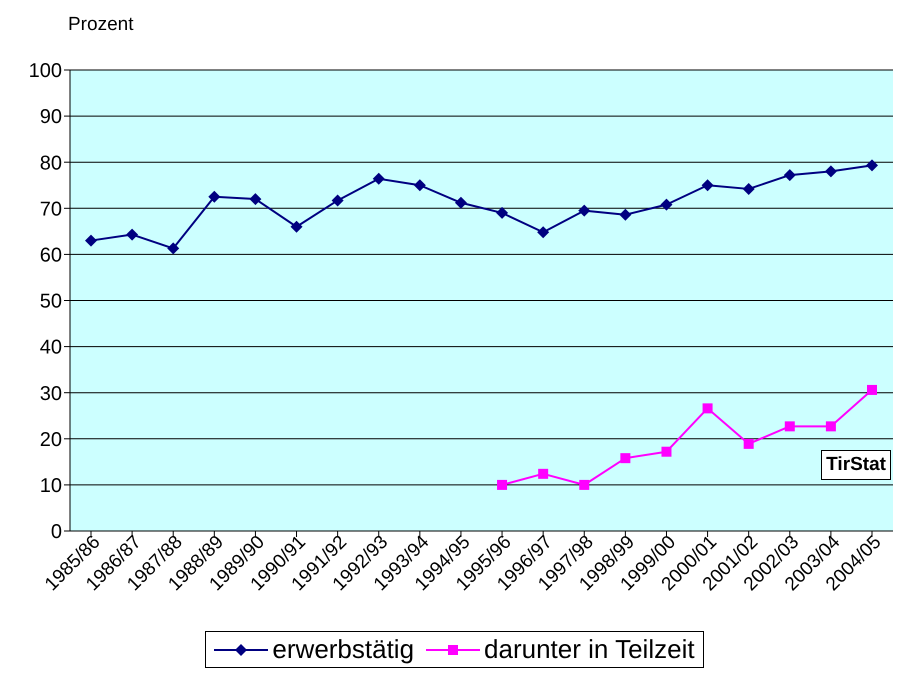 The height and width of the screenshot is (675, 901). I want to click on y-tick-label: 80, so click(51, 163).